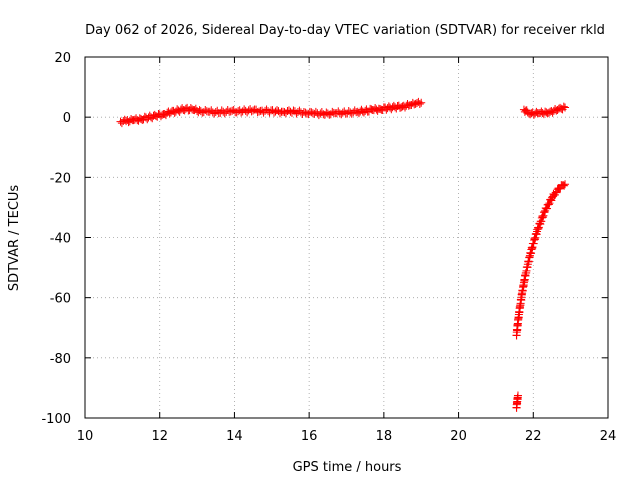  I want to click on y-tick-label: 0, so click(67, 118).